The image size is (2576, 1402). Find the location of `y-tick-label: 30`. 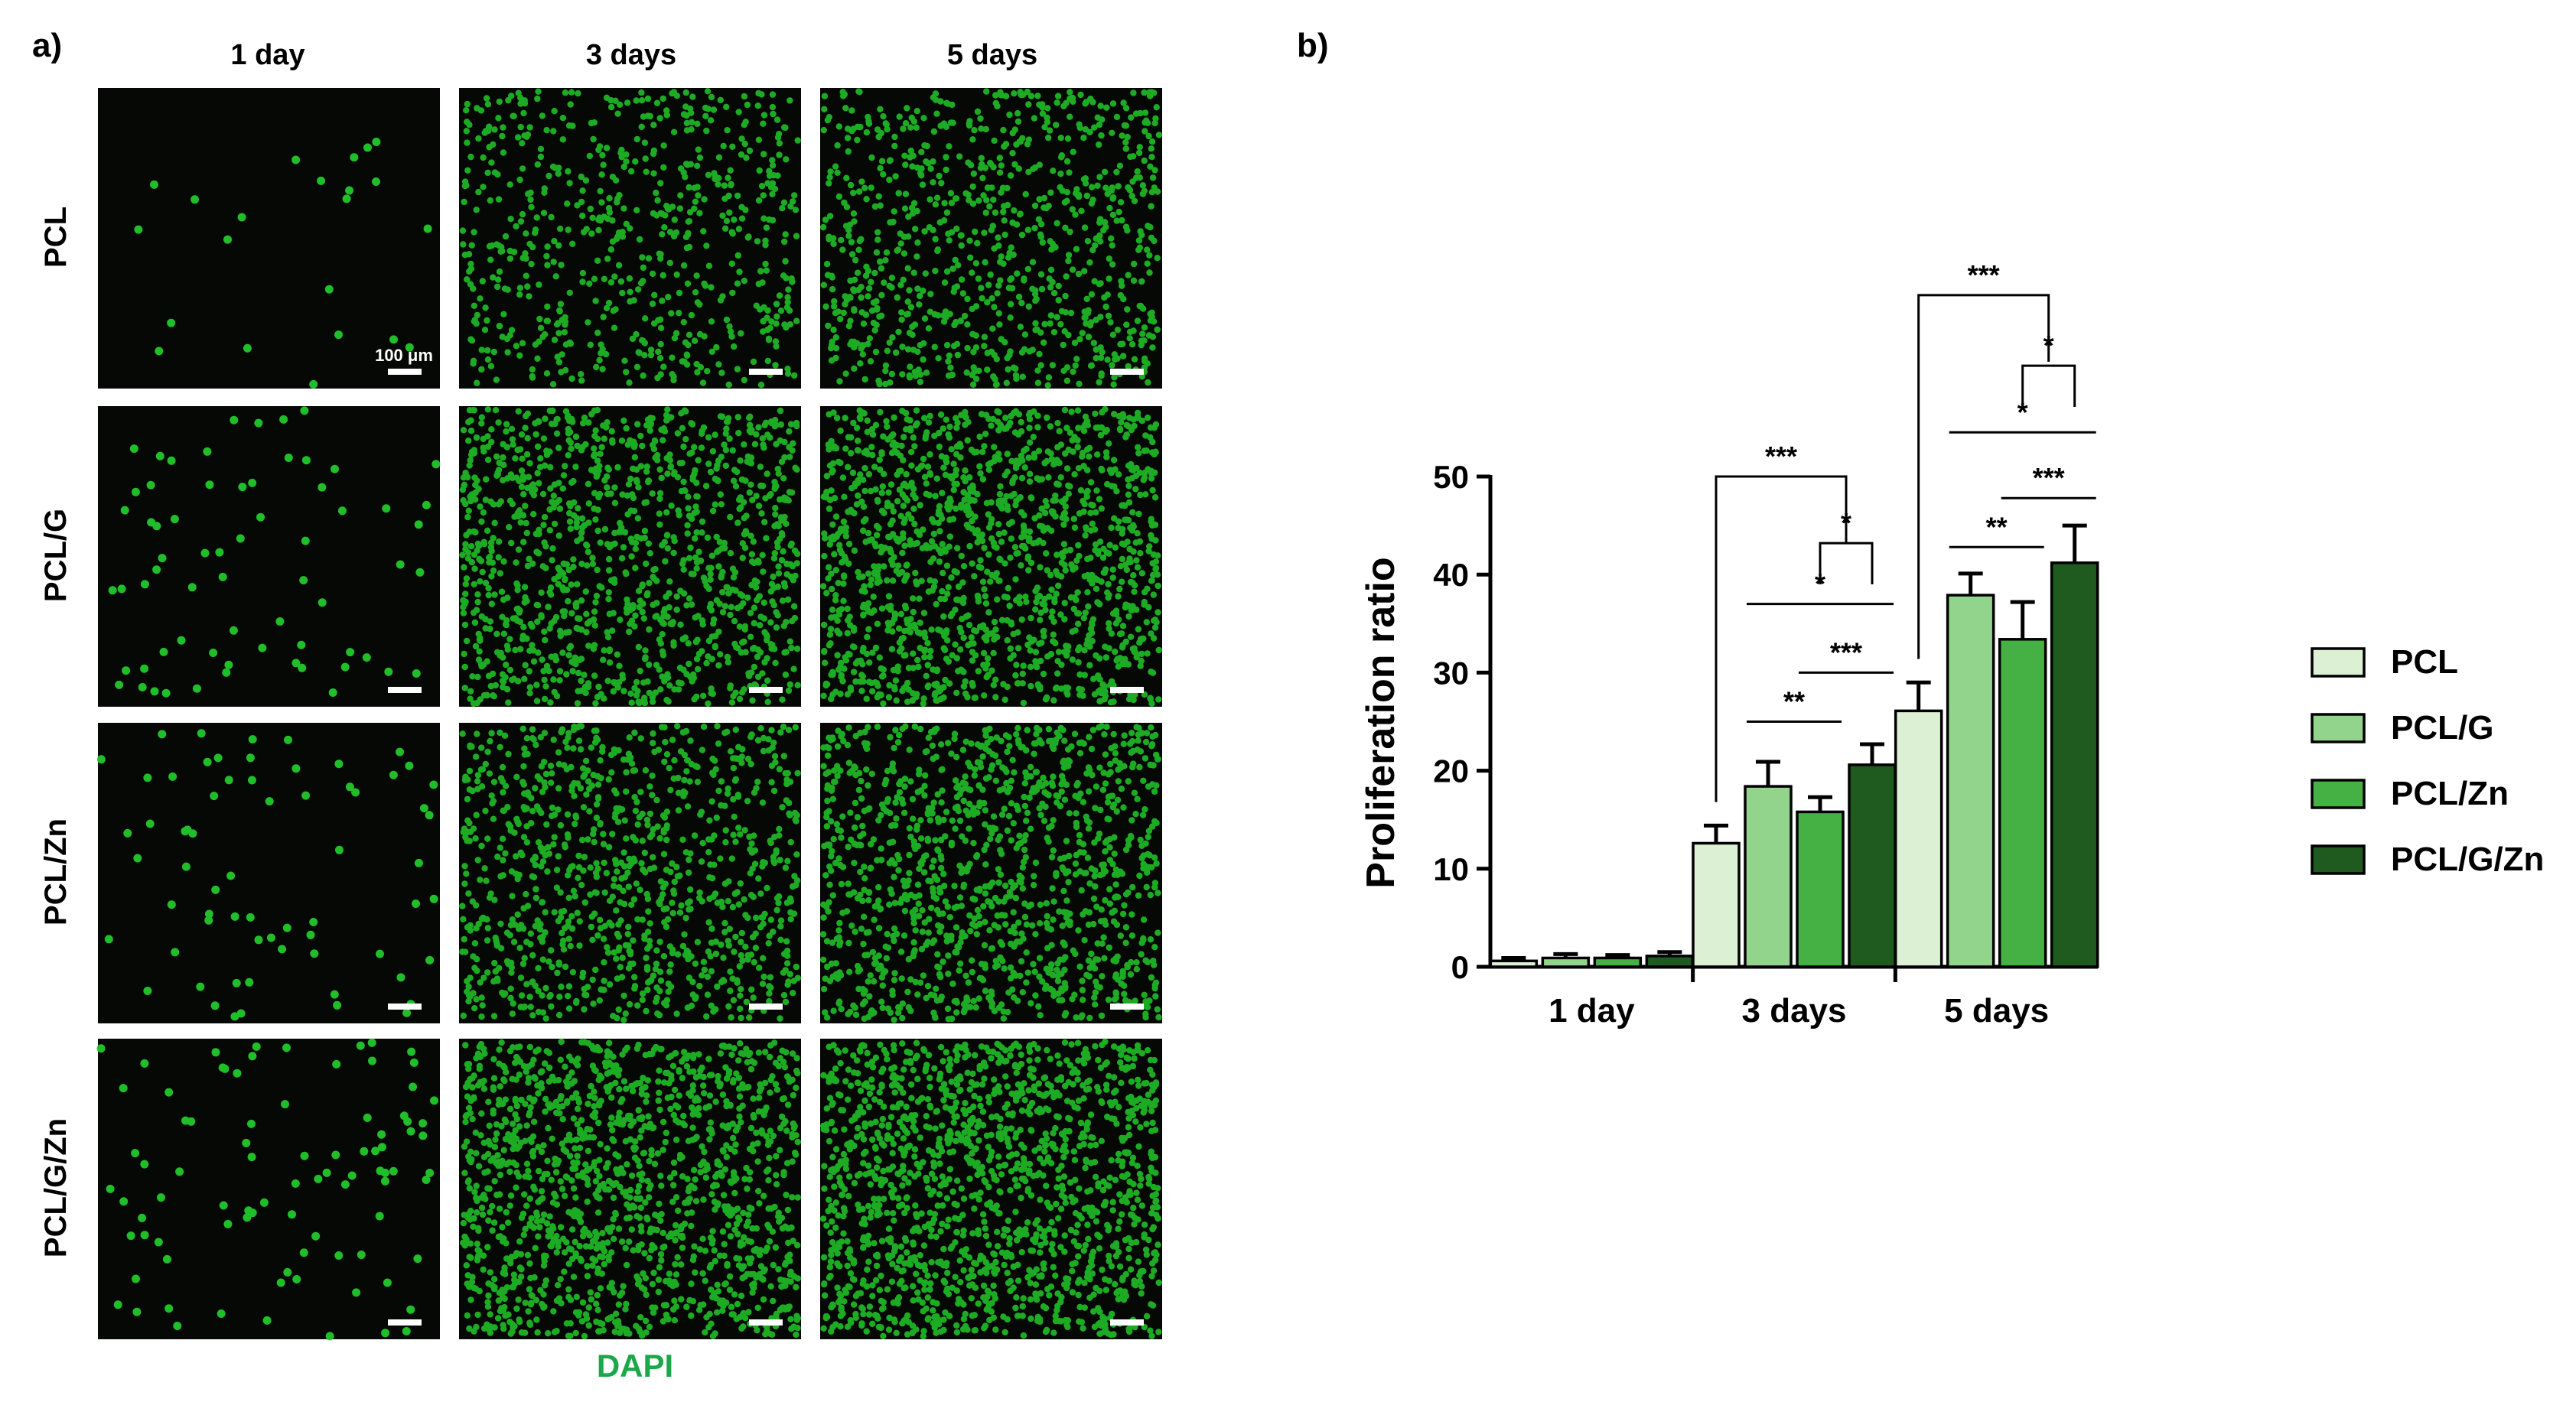

y-tick-label: 30 is located at coordinates (1451, 673).